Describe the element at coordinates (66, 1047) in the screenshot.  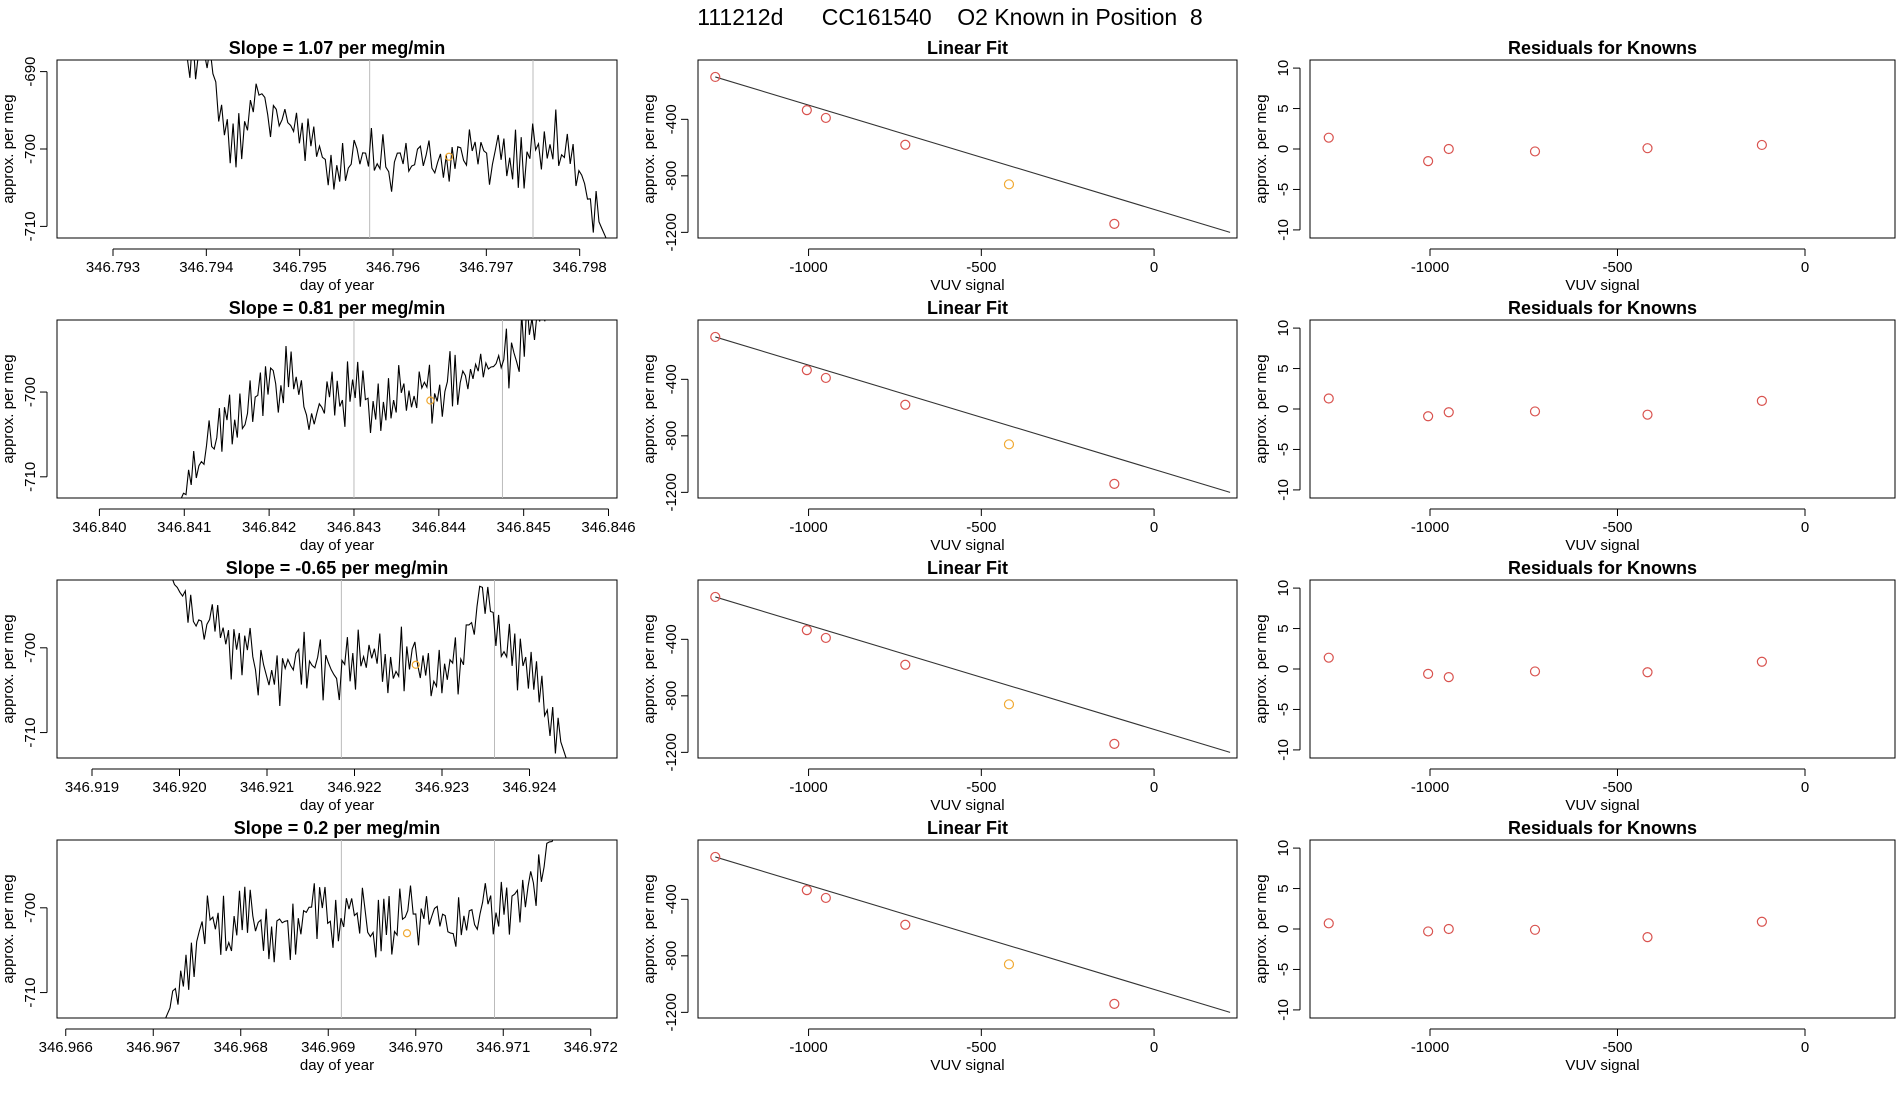
I see `x-tick-label: 346.966` at that location.